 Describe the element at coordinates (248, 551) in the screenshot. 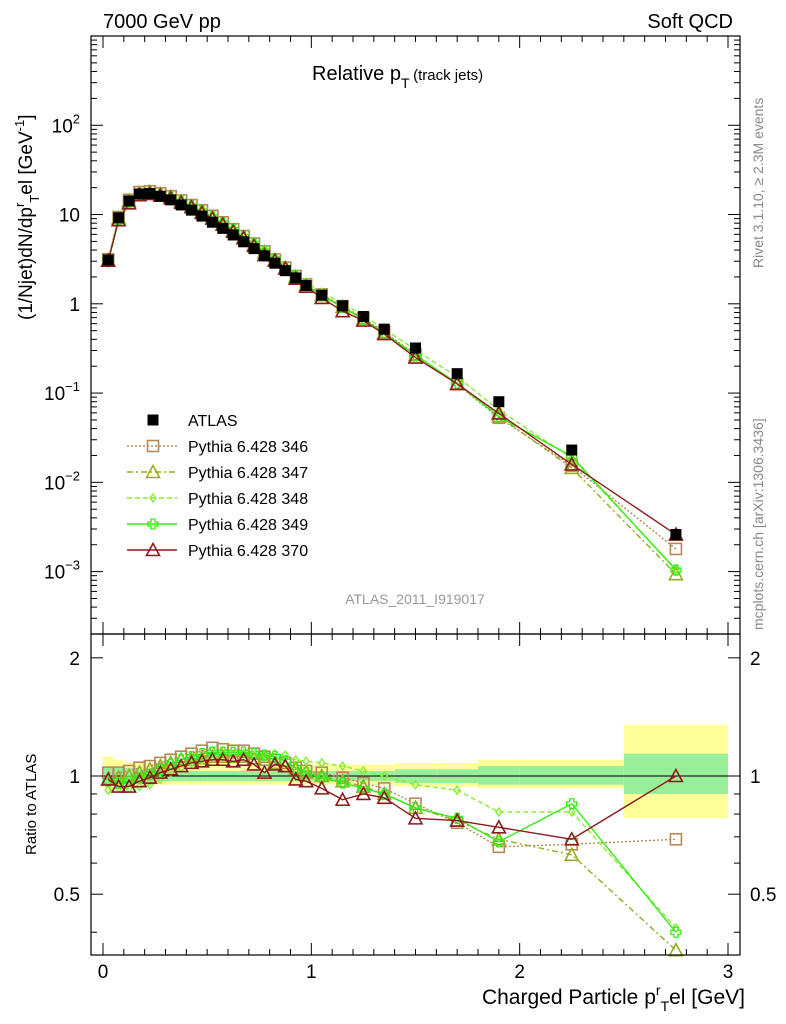

I see `legend-label: Pythia 6.428 370` at that location.